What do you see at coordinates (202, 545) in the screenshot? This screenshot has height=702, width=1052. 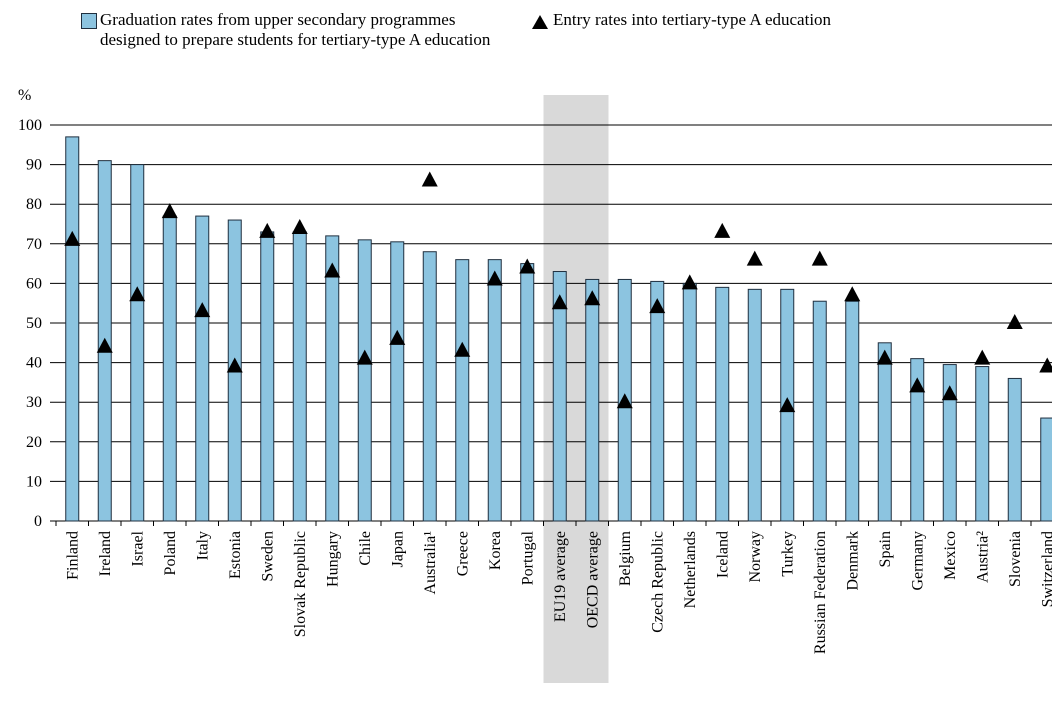 I see `x-tick-label: Italy` at bounding box center [202, 545].